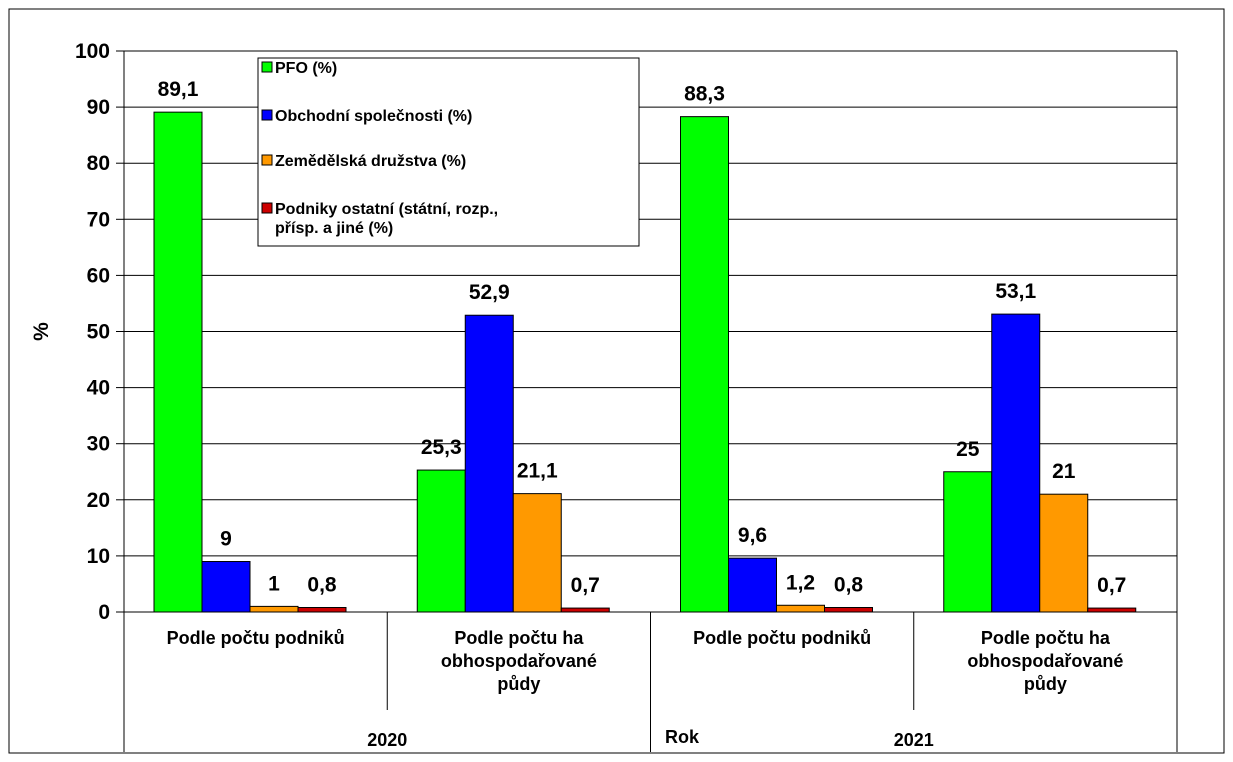 This screenshot has height=762, width=1233. I want to click on y-tick-label: 100, so click(92, 51).